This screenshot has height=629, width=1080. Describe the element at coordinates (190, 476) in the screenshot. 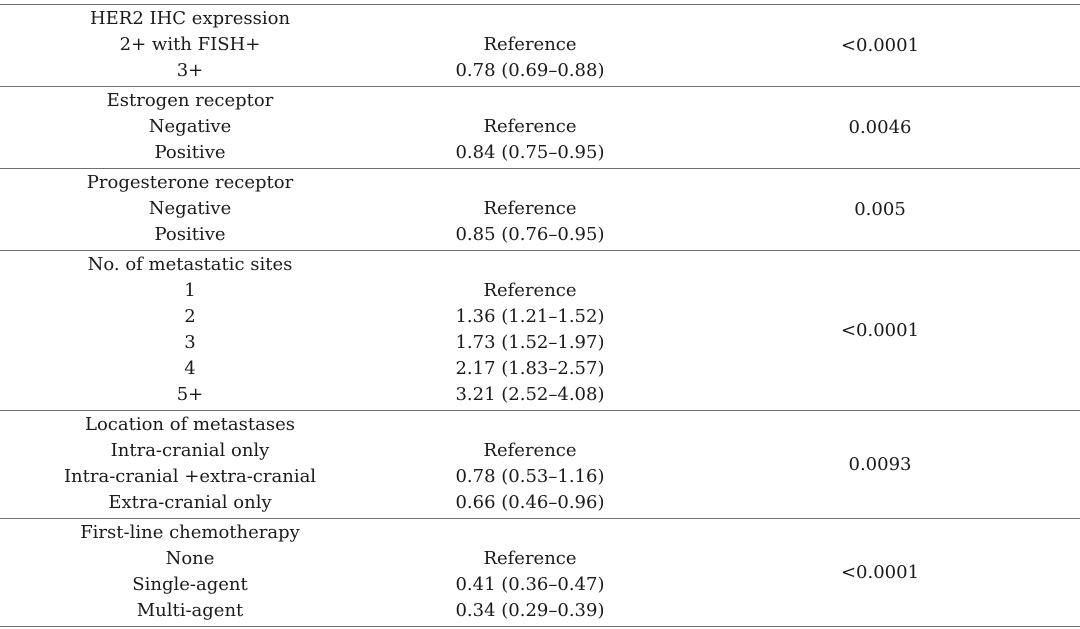

I see `row-label: Intra-cranial +extra-cranial` at that location.